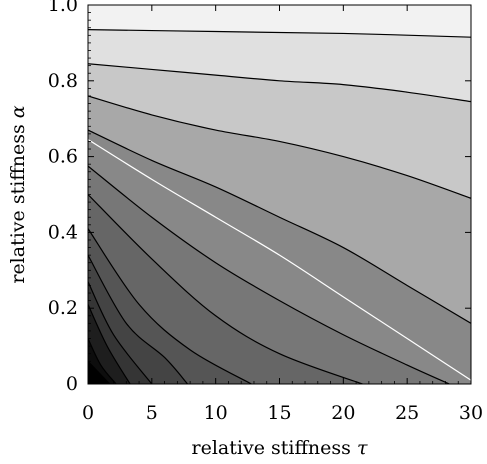 The image size is (487, 464). Describe the element at coordinates (88, 413) in the screenshot. I see `x-tick-label: 0` at that location.